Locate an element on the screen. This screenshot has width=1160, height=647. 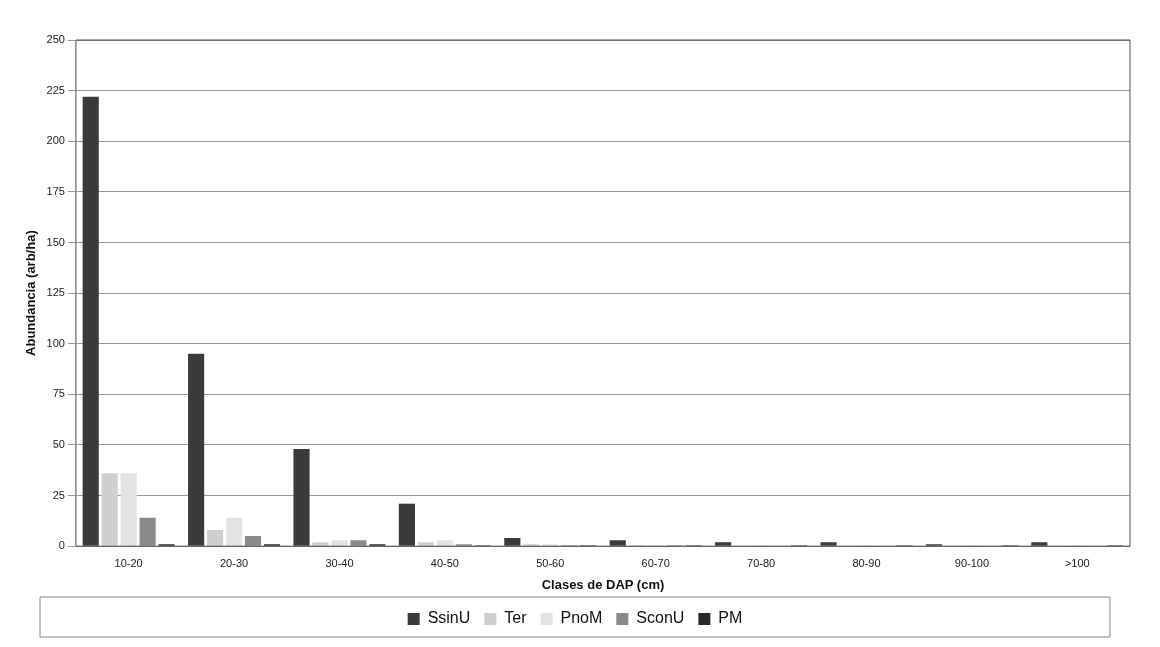
x-tick-label: 30-40 is located at coordinates (339, 562).